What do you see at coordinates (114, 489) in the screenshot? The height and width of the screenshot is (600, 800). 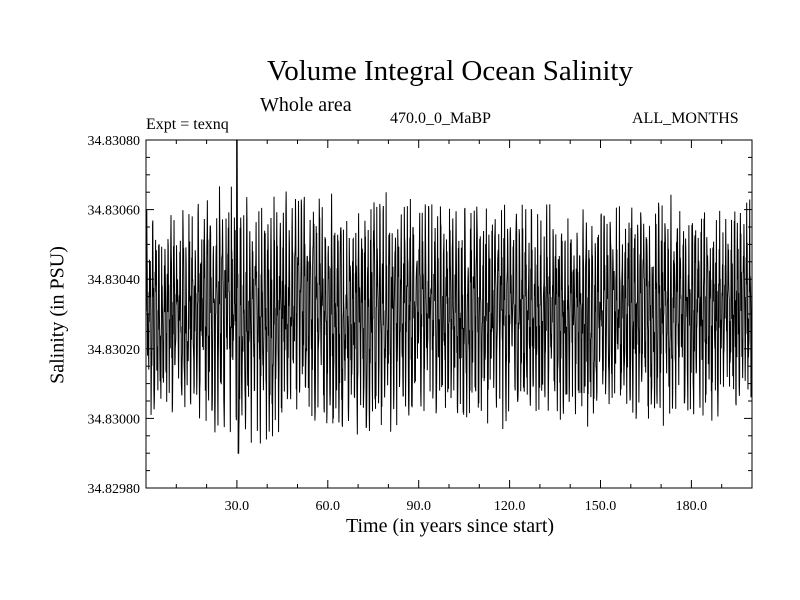 I see `y-tick-label: 34.82980` at bounding box center [114, 489].